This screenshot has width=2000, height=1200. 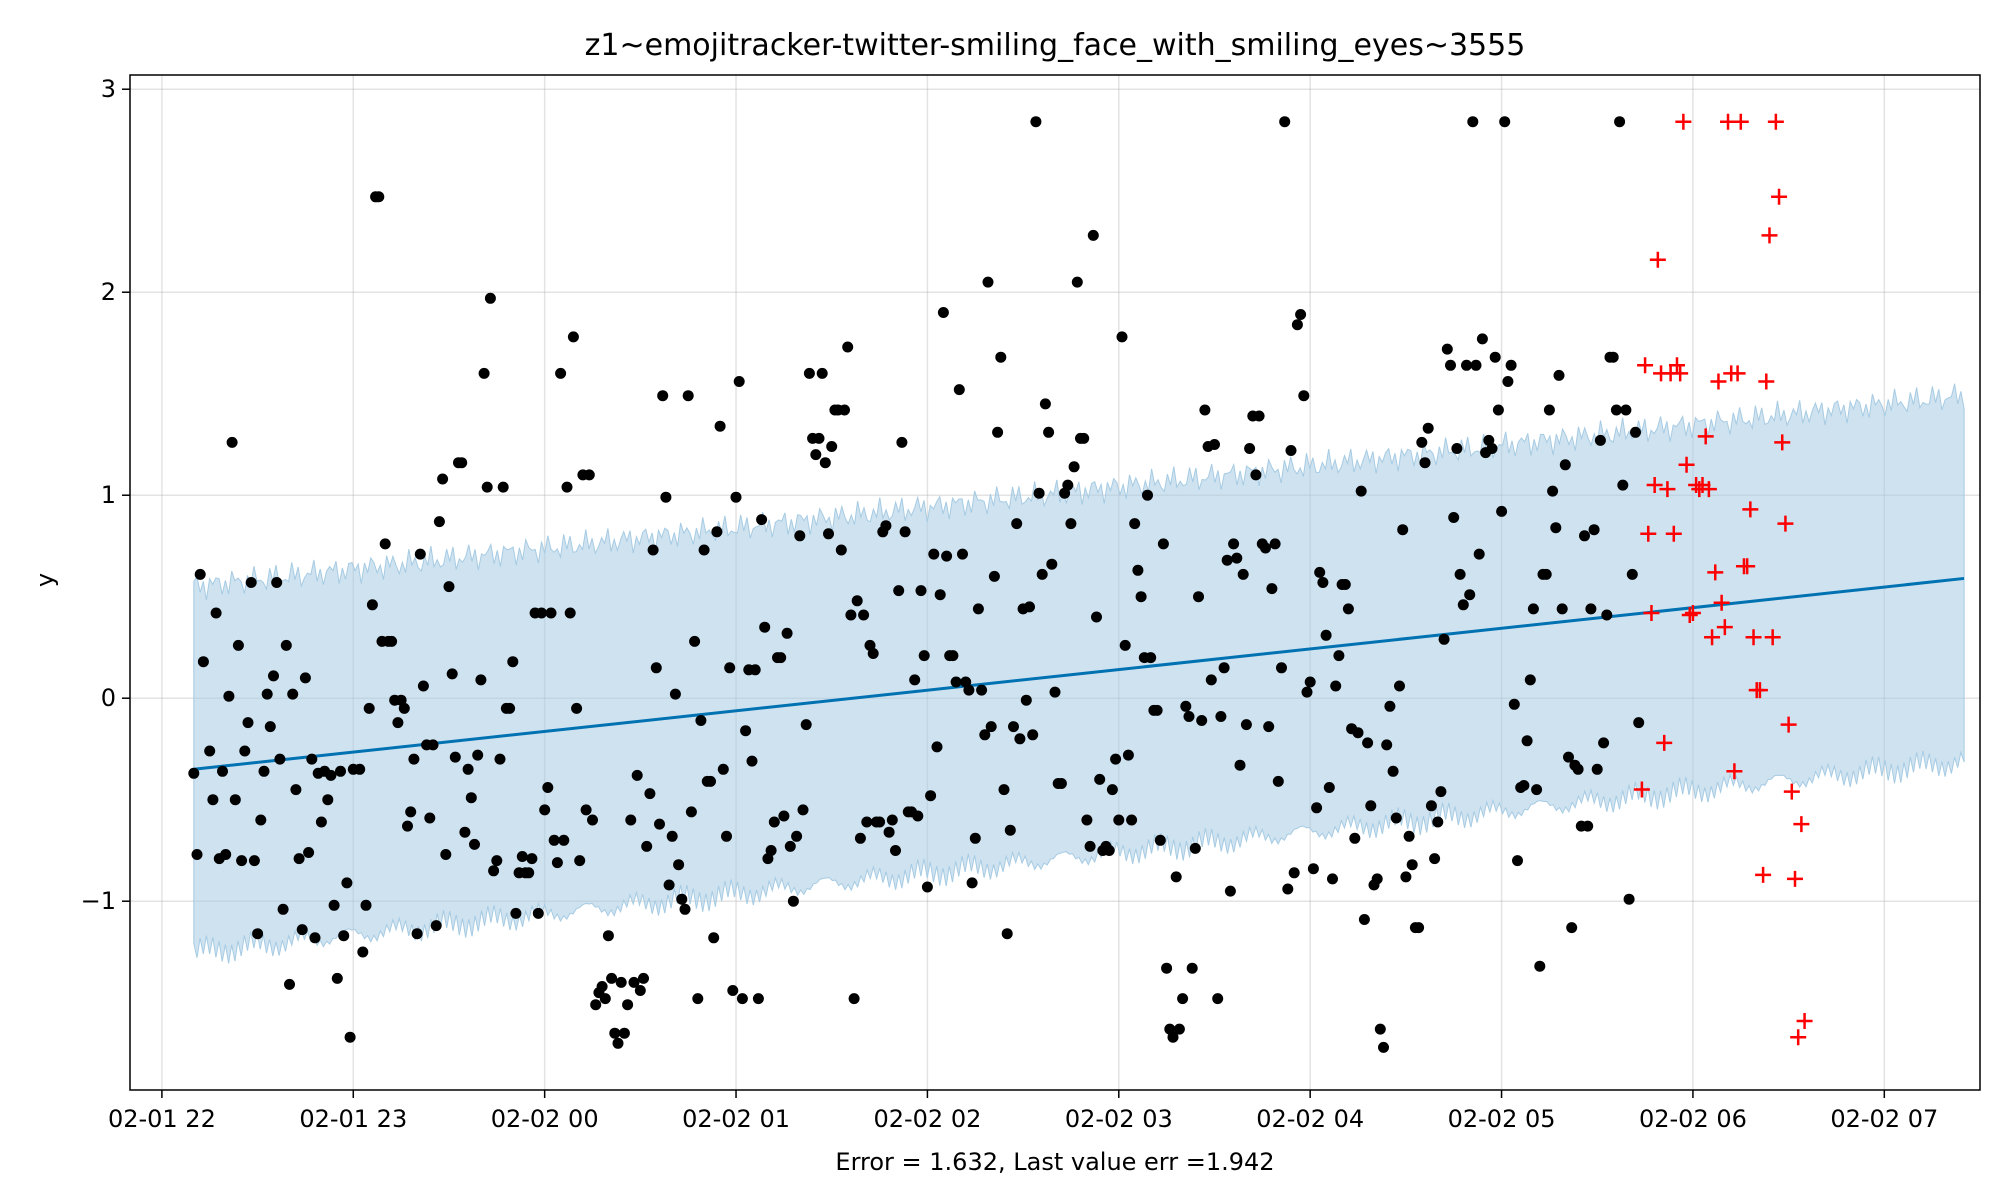 I want to click on x-tick-label: 02-01 22, so click(x=162, y=1119).